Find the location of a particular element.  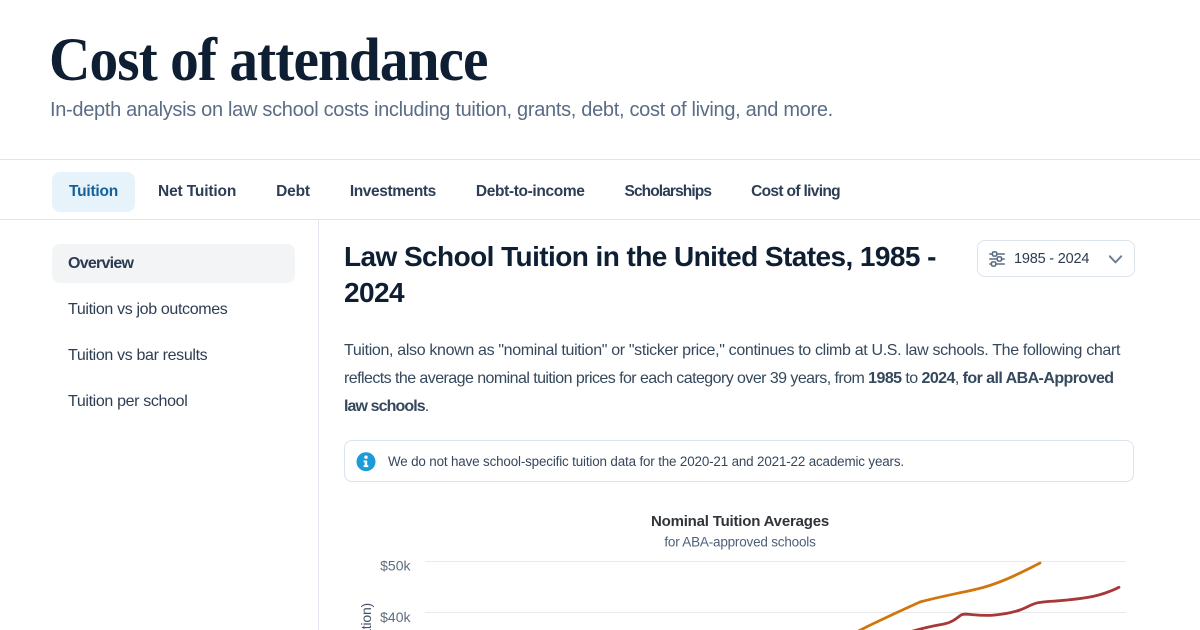

svg-text: Nominal Tuition Averages is located at coordinates (740, 521).